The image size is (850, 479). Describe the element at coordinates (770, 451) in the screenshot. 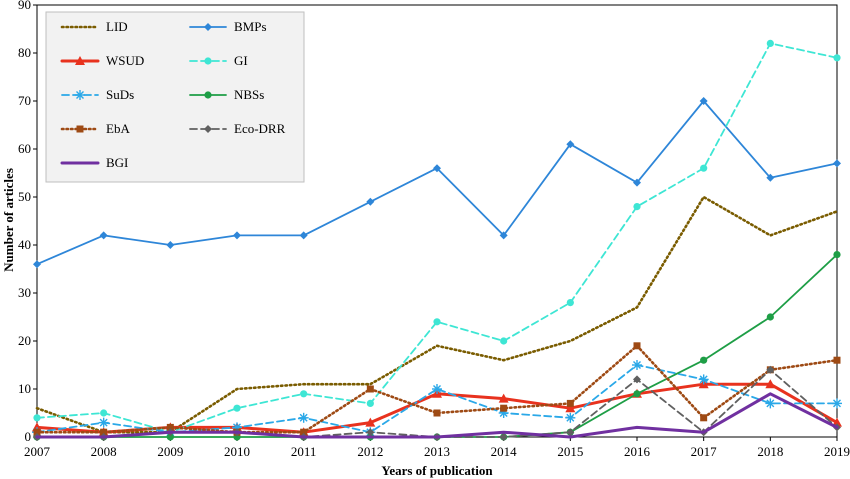

I see `x-tick-label: 2018` at that location.